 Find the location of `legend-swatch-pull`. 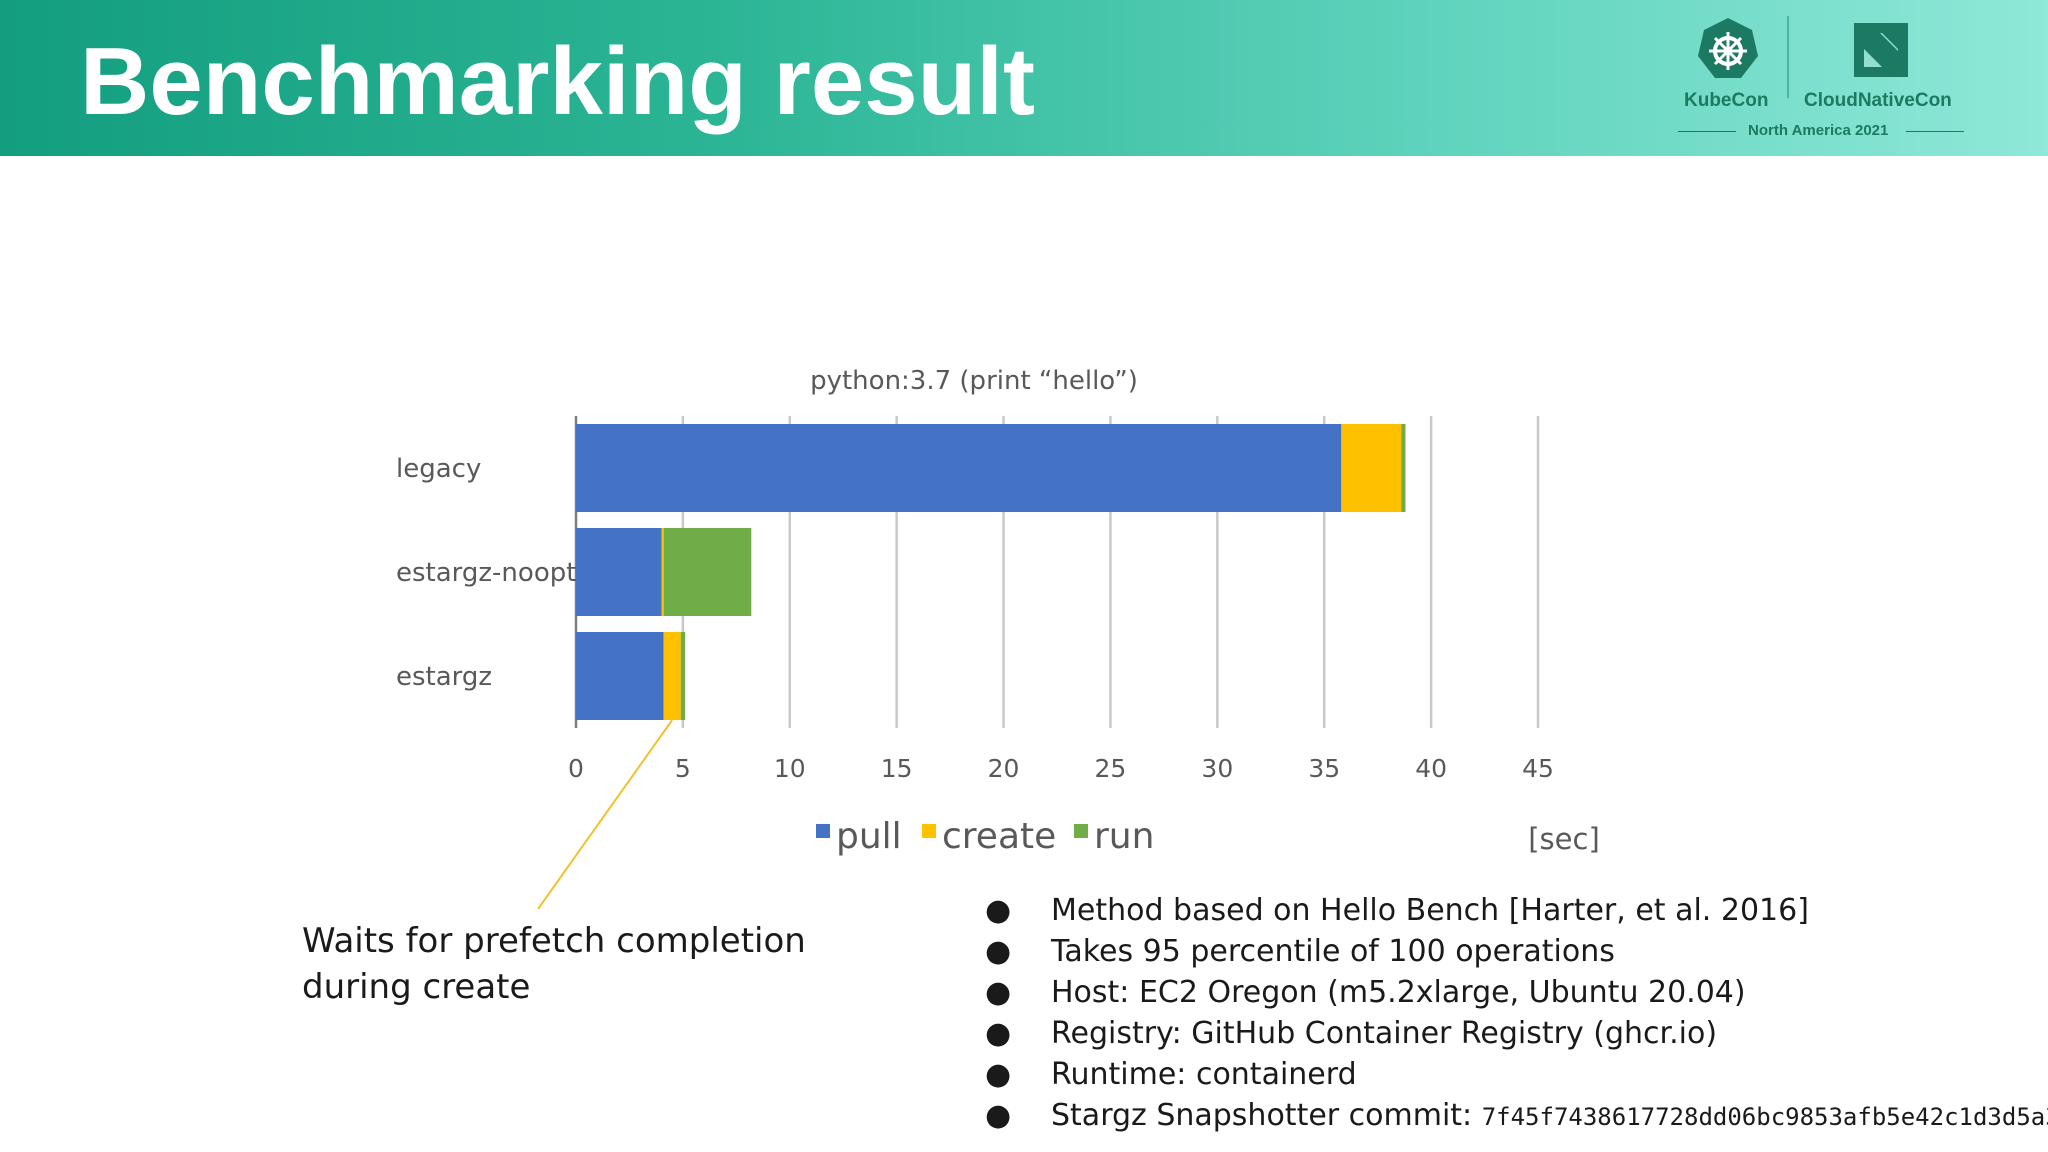

legend-swatch-pull is located at coordinates (823, 831).